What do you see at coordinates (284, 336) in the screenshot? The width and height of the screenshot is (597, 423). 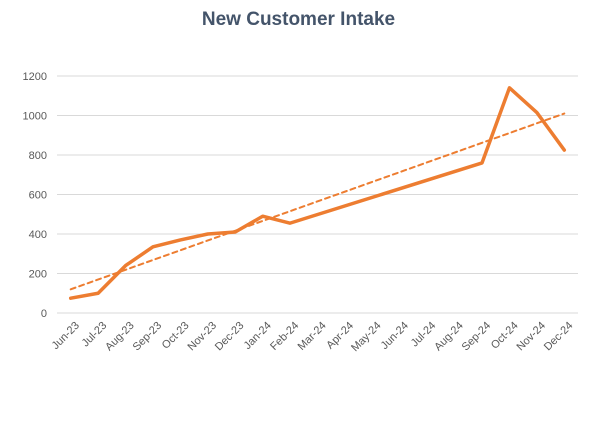 I see `x-tick-label: Feb-24` at bounding box center [284, 336].